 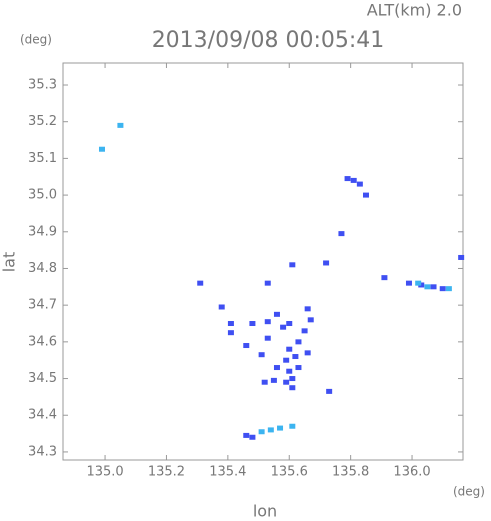 What do you see at coordinates (42, 378) in the screenshot?
I see `y-tick-label: 34.5` at bounding box center [42, 378].